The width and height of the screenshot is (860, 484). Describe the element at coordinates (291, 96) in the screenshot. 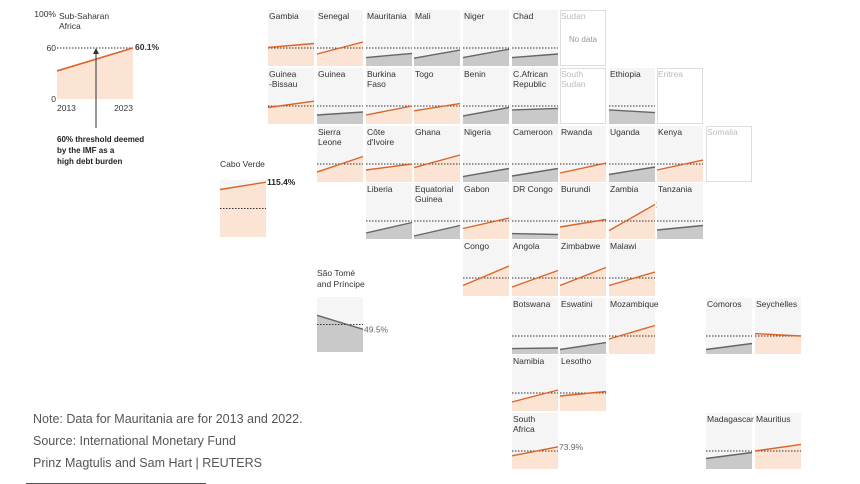

I see `tile-guinea-bissau: Guinea-Bissau` at that location.